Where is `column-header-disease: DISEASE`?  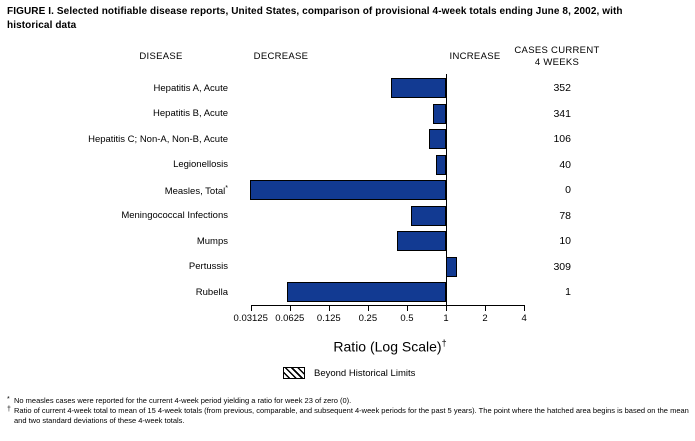 column-header-disease: DISEASE is located at coordinates (161, 56).